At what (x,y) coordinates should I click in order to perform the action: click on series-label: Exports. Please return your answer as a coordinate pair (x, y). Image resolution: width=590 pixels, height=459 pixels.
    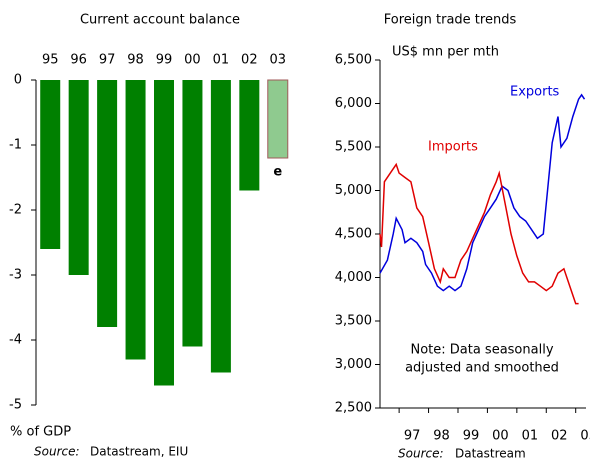
    Looking at the image, I should click on (535, 92).